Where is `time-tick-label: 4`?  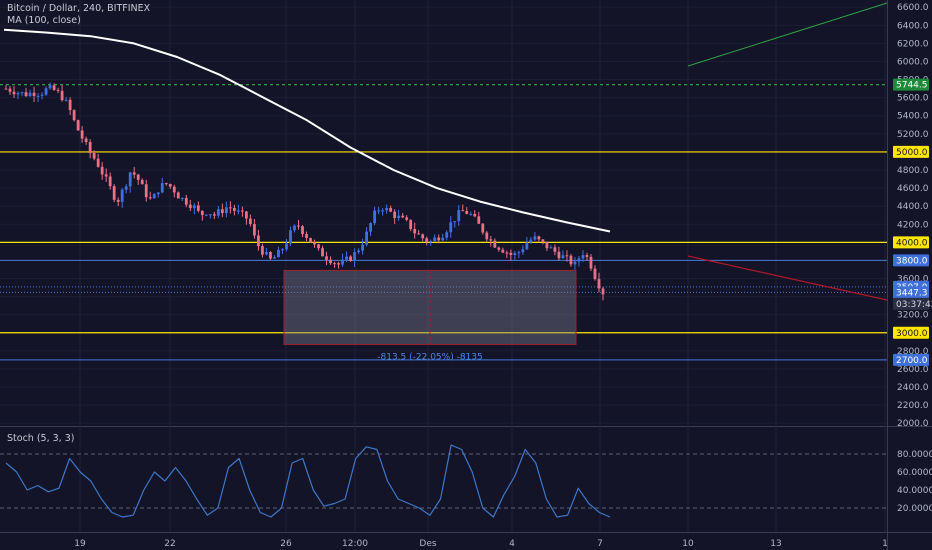
time-tick-label: 4 is located at coordinates (512, 544).